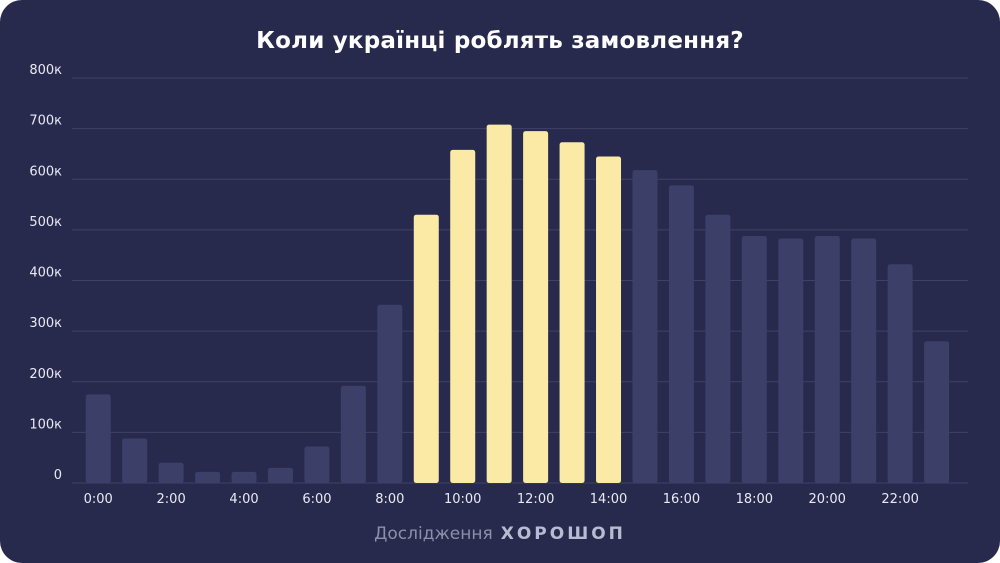  I want to click on x-tick-label: 22:00, so click(899, 499).